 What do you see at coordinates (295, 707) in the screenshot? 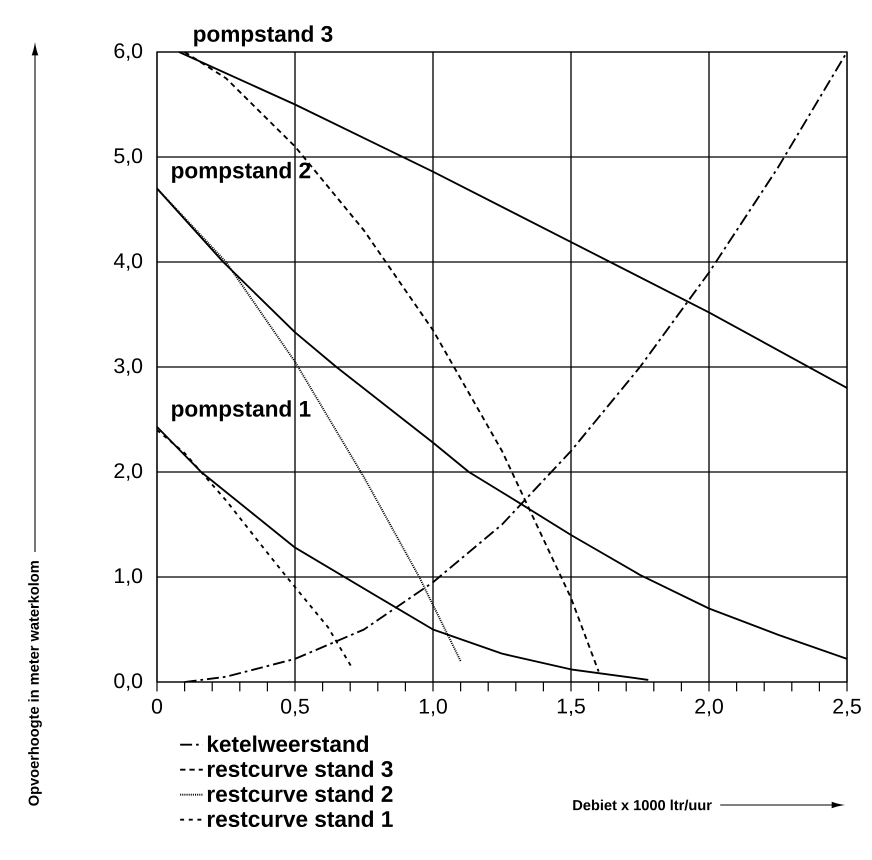
I see `x-tick-label: 0,5` at bounding box center [295, 707].